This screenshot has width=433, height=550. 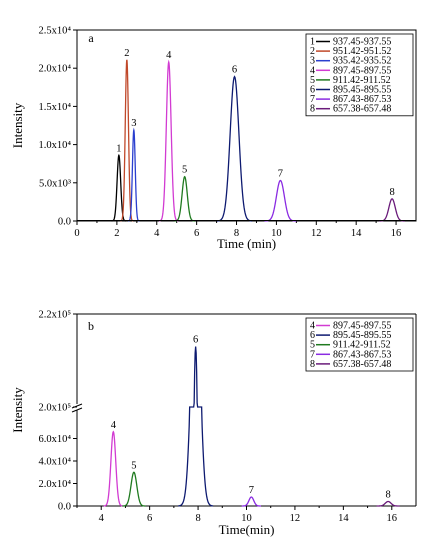 What do you see at coordinates (91, 326) in the screenshot?
I see `panel-b-letter: b` at bounding box center [91, 326].